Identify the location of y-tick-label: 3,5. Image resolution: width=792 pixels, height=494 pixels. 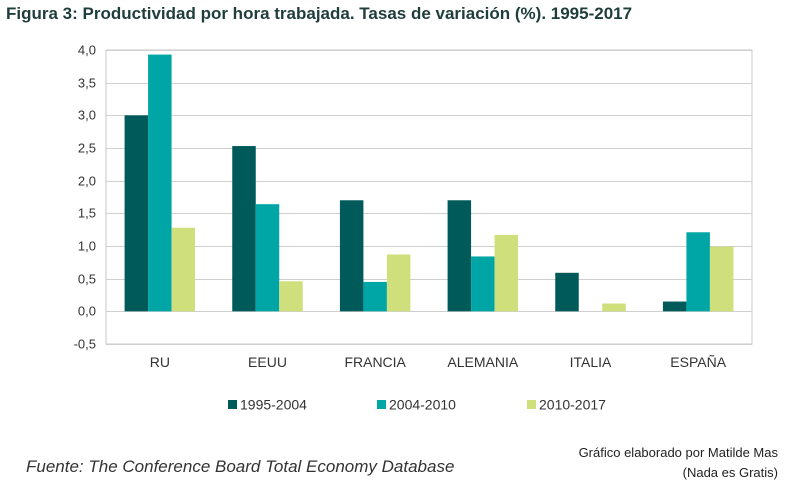
(87, 83).